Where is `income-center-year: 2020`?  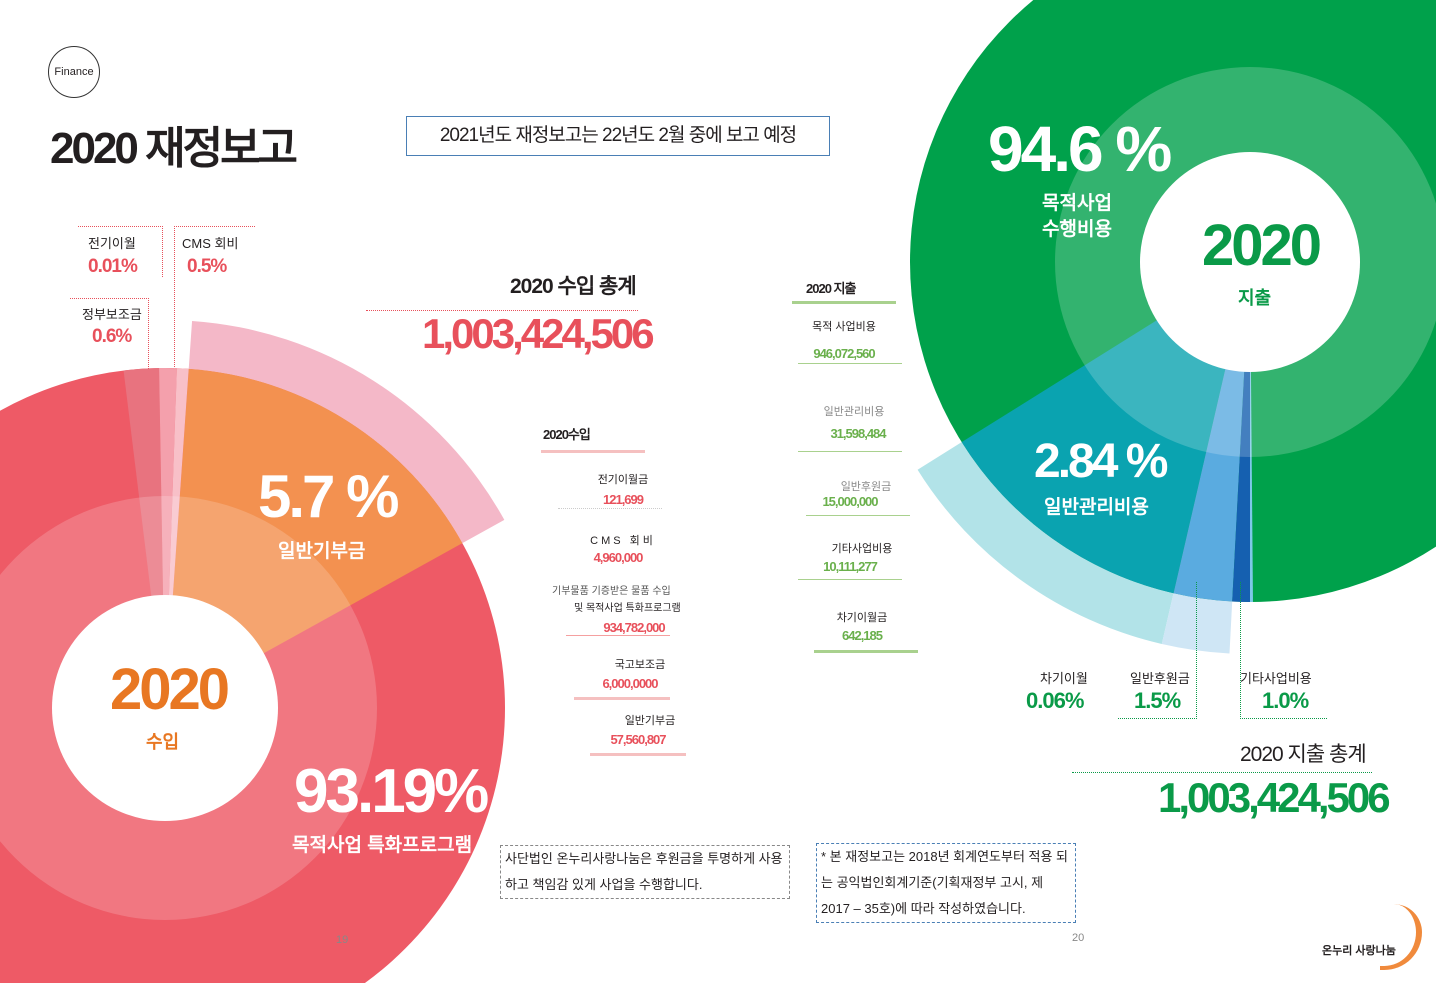 income-center-year: 2020 is located at coordinates (170, 689).